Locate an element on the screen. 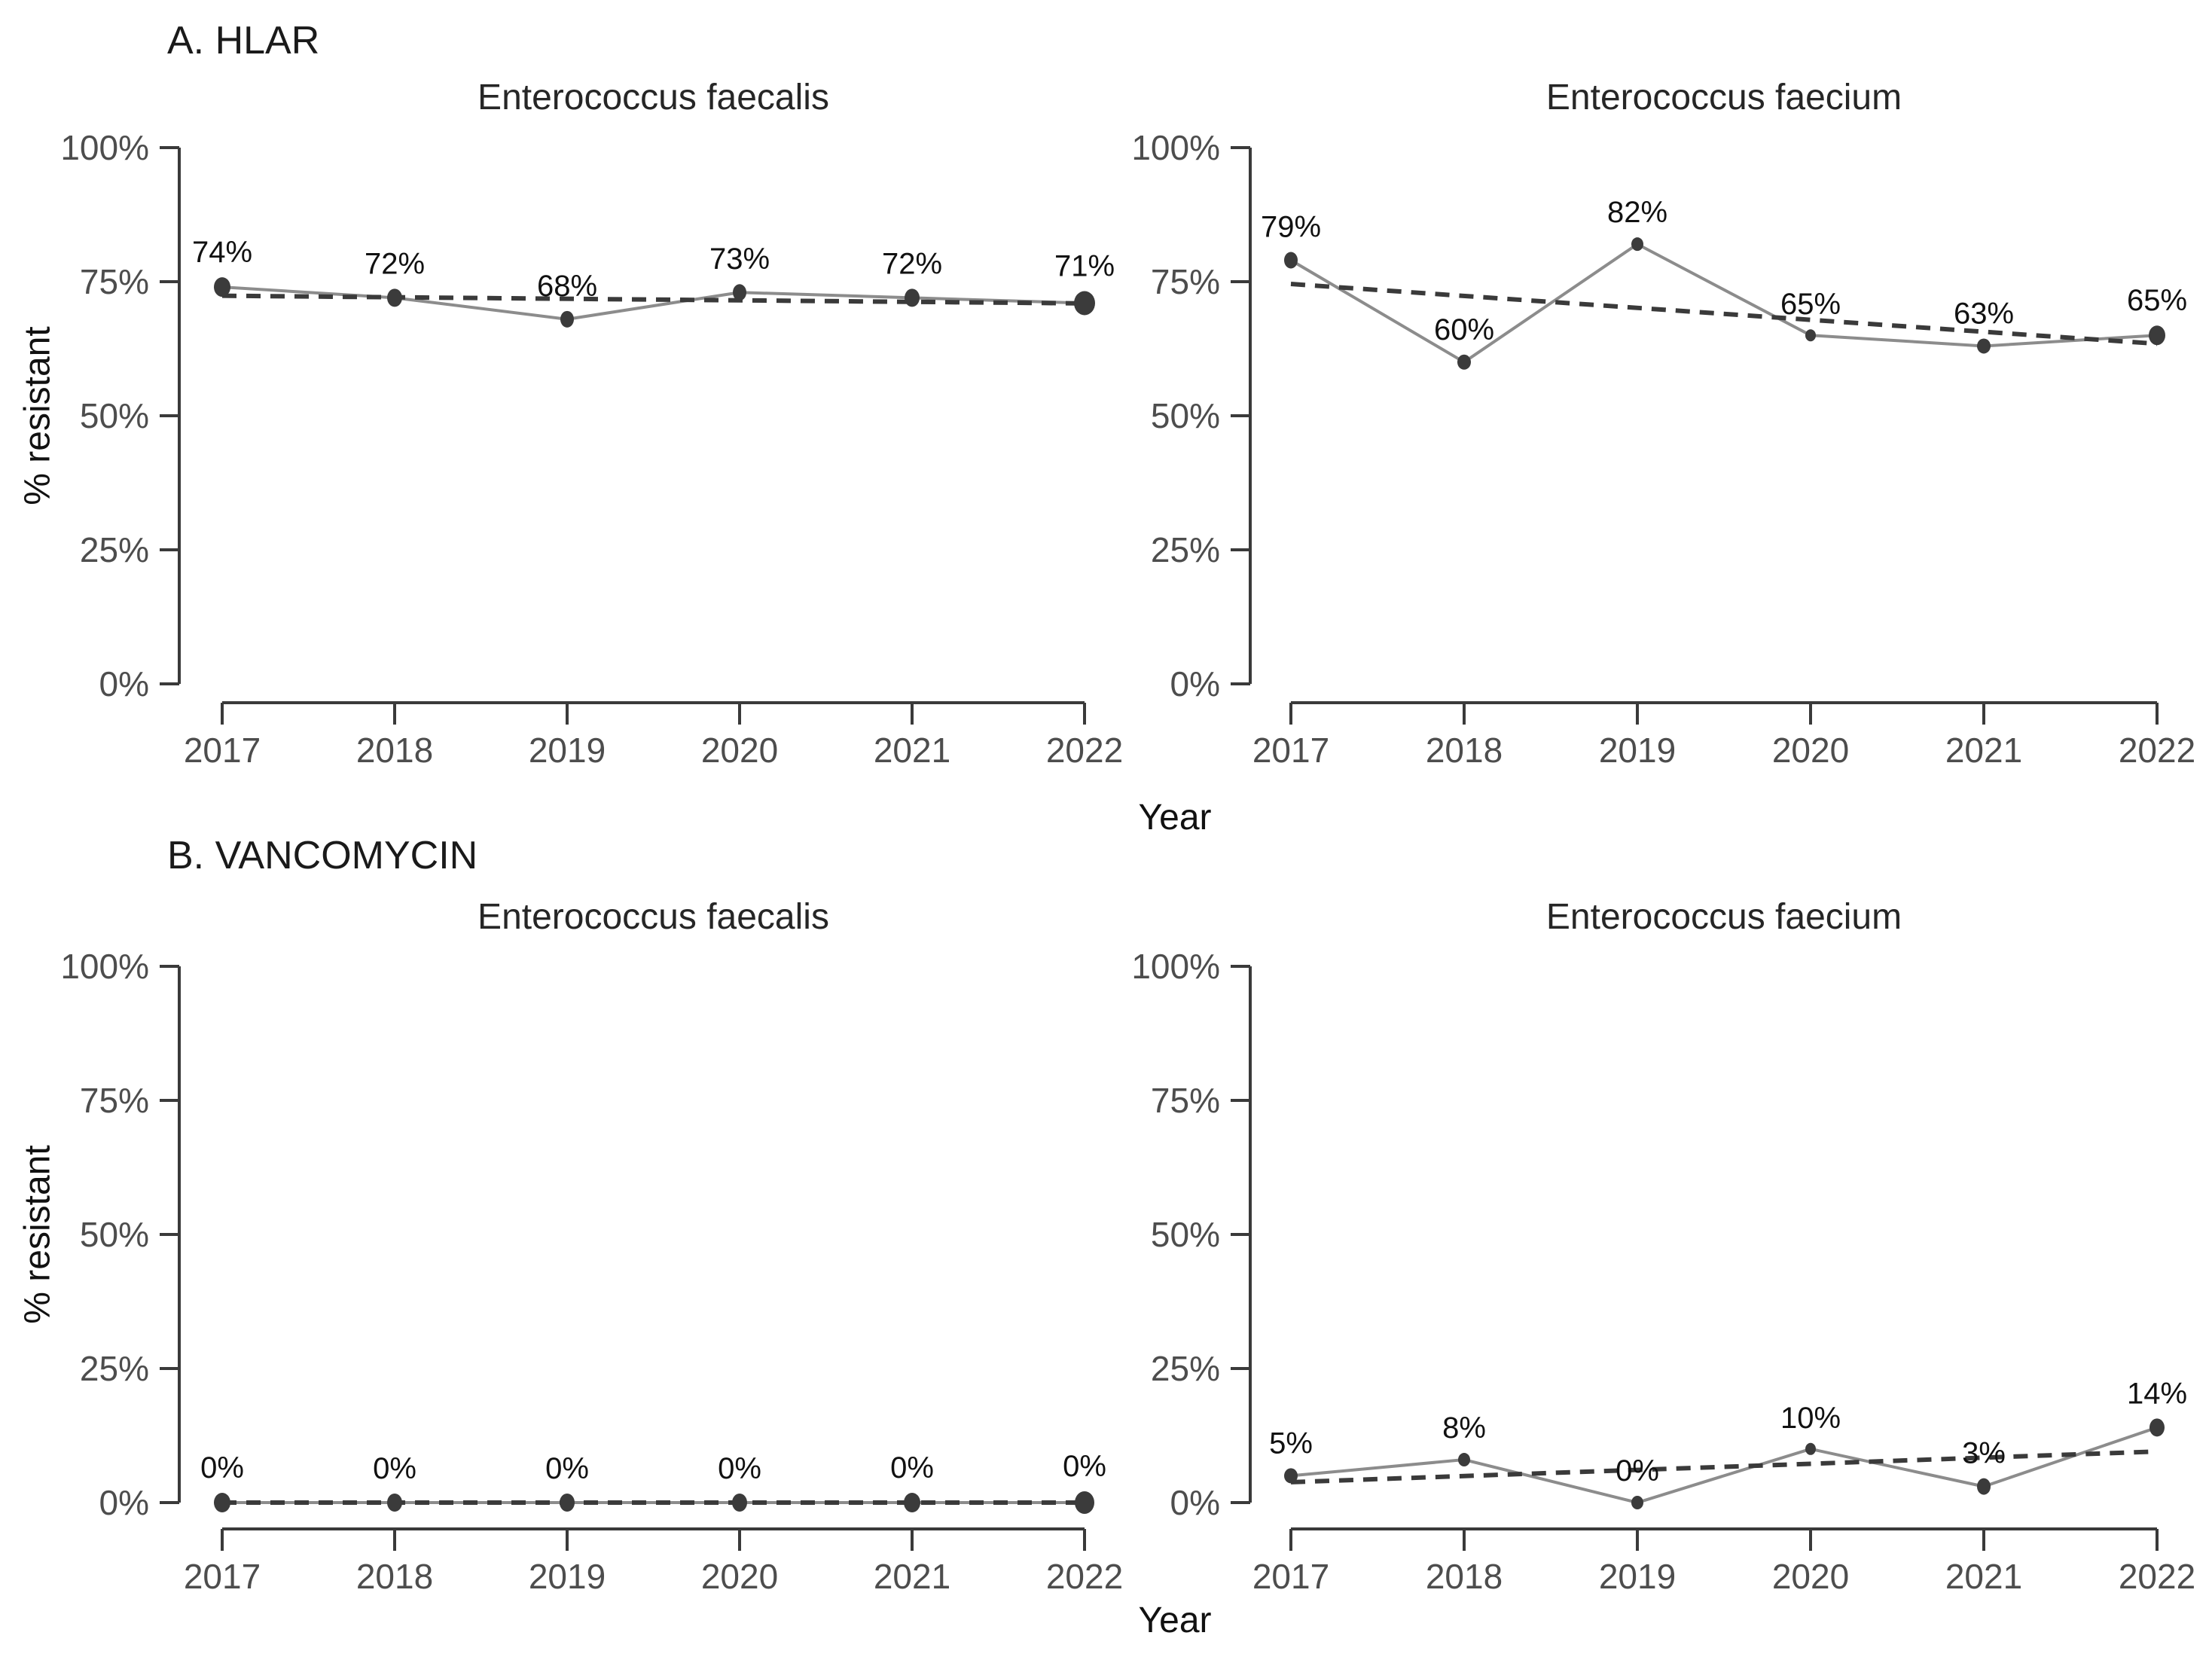 Image resolution: width=2212 pixels, height=1660 pixels. panel-title-hlar-faecium: Enterococcus faecium is located at coordinates (1723, 97).